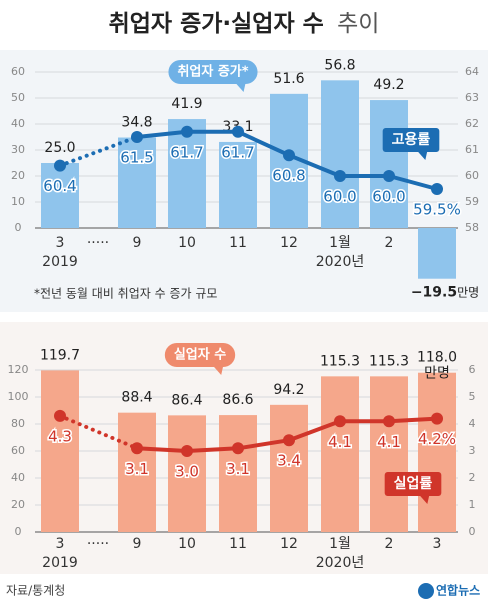 The height and width of the screenshot is (605, 488). What do you see at coordinates (434, 293) in the screenshot?
I see `value-text: −19.5` at bounding box center [434, 293].